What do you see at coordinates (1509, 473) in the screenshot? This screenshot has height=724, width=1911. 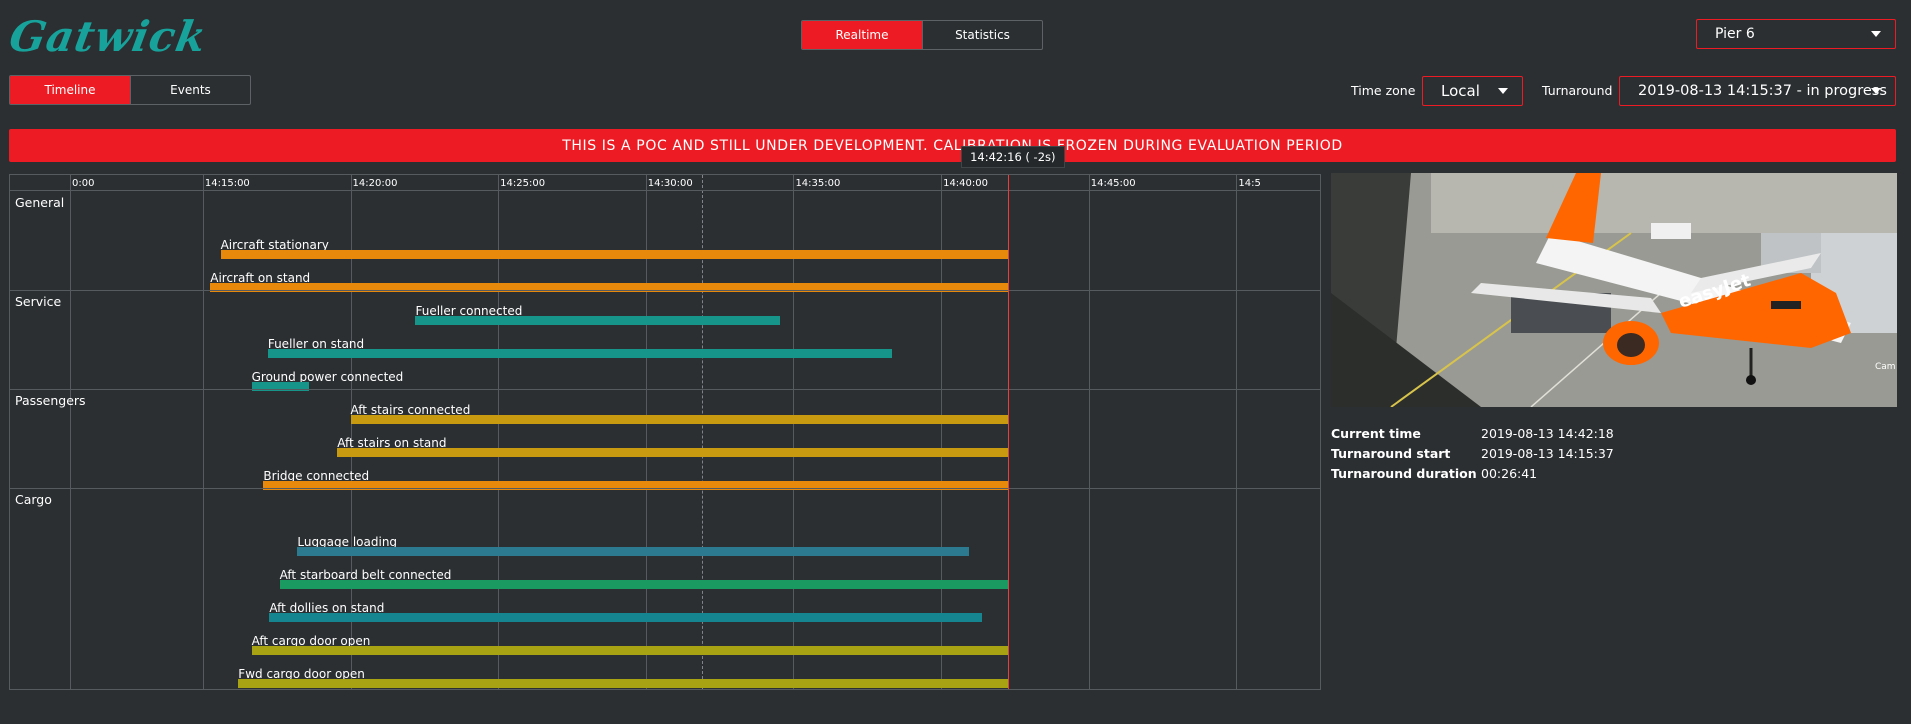 I see `detail-value: 00:26:41` at bounding box center [1509, 473].